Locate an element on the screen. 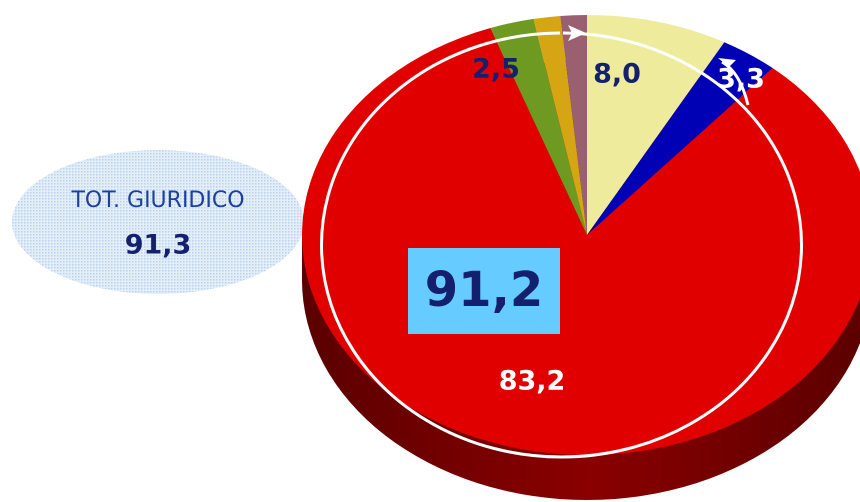 The width and height of the screenshot is (860, 502). data-label: 8,0 is located at coordinates (617, 74).